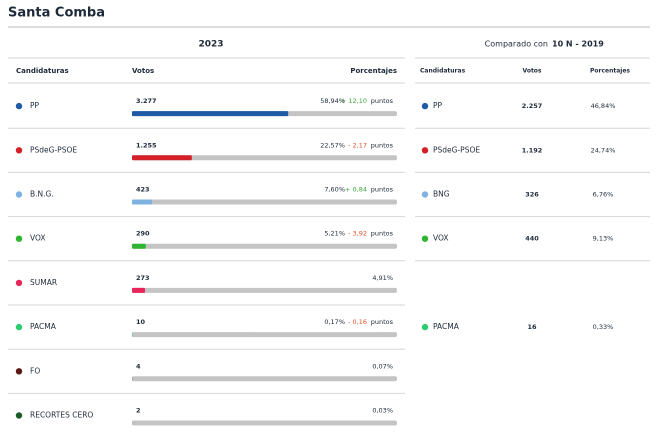 The image size is (656, 432). What do you see at coordinates (43, 282) in the screenshot?
I see `party-name: SUMAR` at bounding box center [43, 282].